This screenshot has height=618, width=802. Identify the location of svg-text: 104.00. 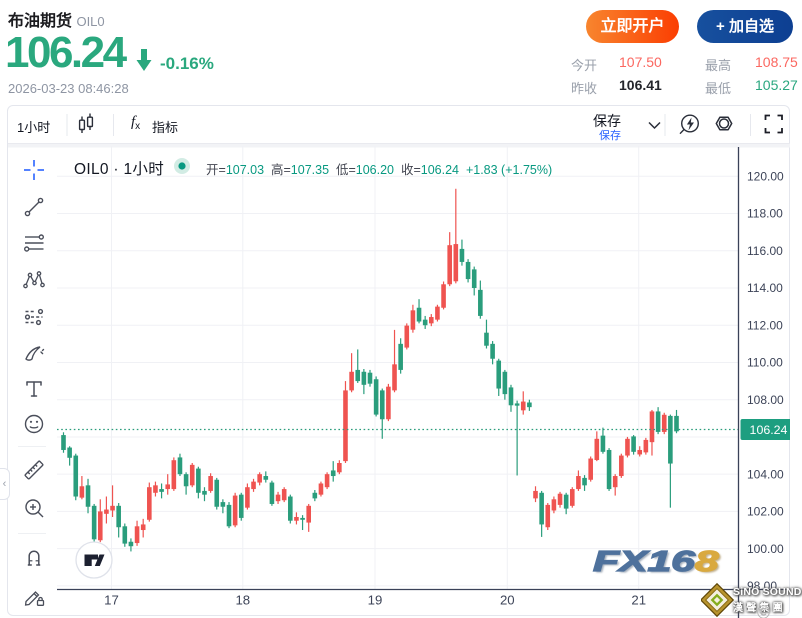
(765, 474).